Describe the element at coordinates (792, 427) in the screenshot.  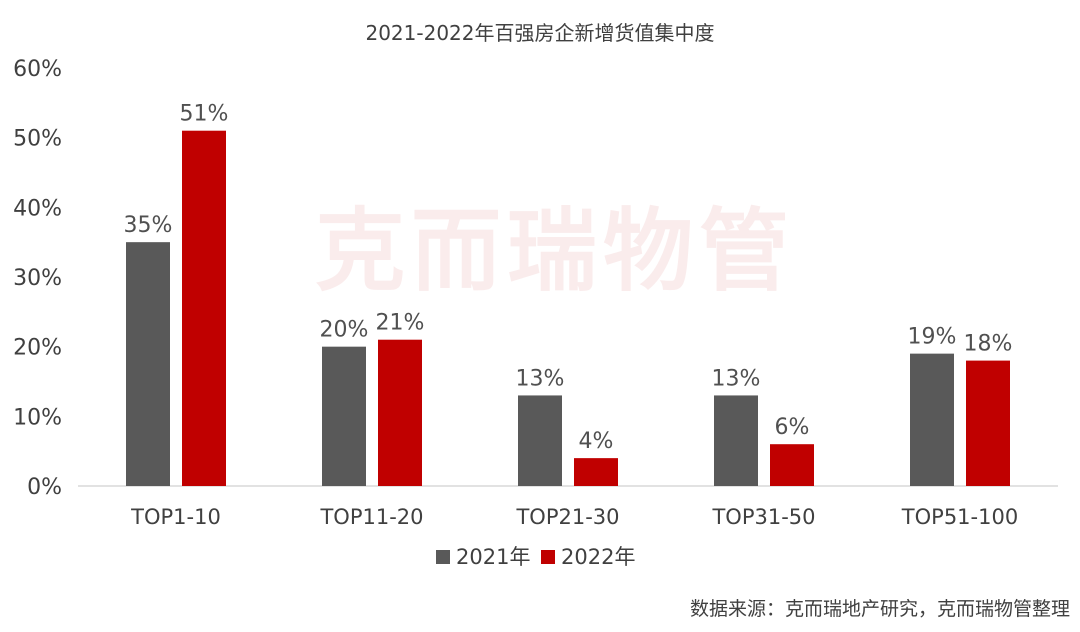
I see `data-label: 6%` at that location.